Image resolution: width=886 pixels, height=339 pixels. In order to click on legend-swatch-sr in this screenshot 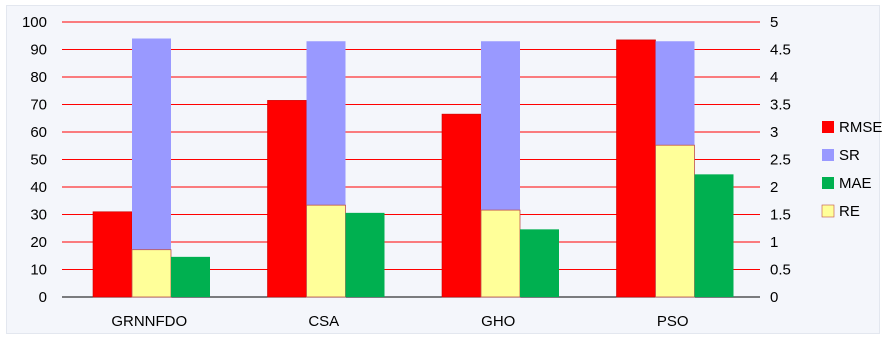, I will do `click(828, 155)`.